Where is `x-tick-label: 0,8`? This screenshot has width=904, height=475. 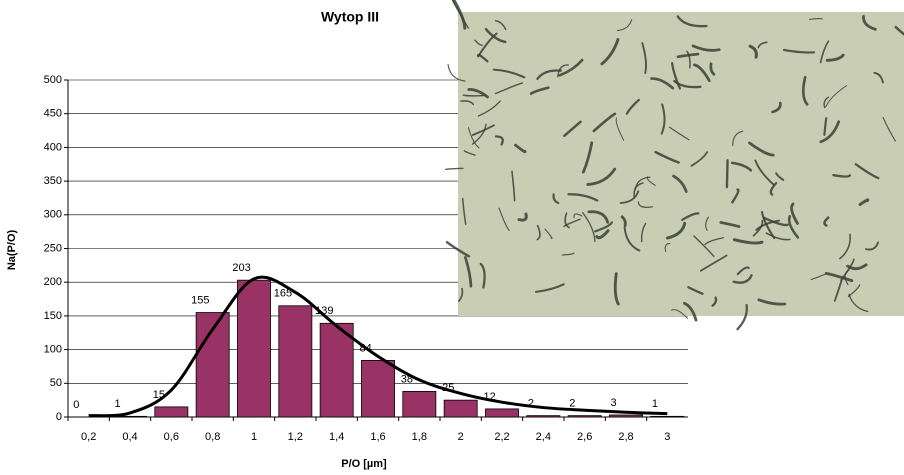 x-tick-label: 0,8 is located at coordinates (212, 437).